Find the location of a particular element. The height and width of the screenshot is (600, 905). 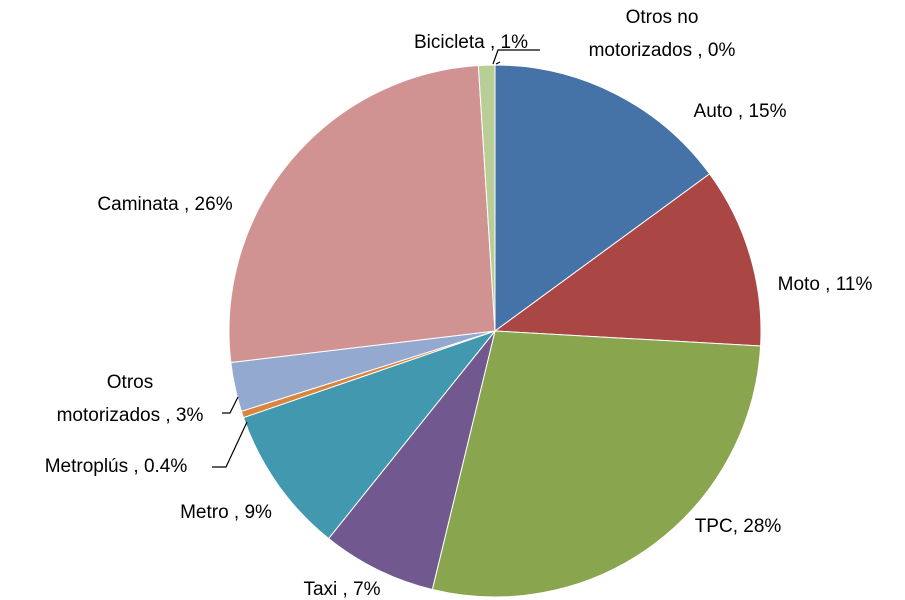

data-label: Caminata , 26% is located at coordinates (164, 204).